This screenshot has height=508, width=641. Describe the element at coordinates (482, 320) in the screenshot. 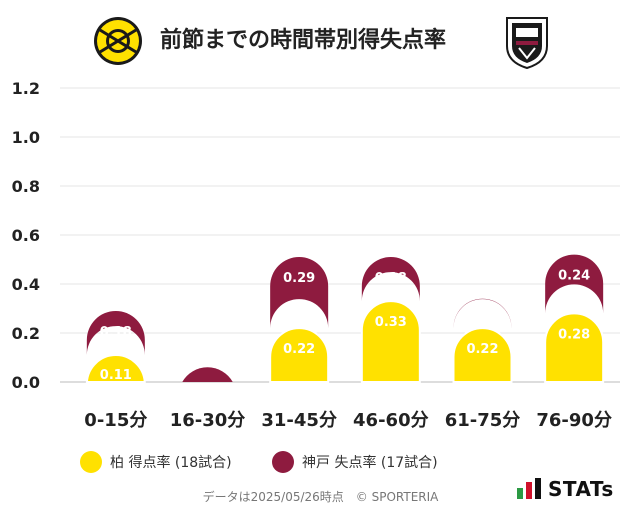

I see `data-label-kobe: 0.12` at that location.